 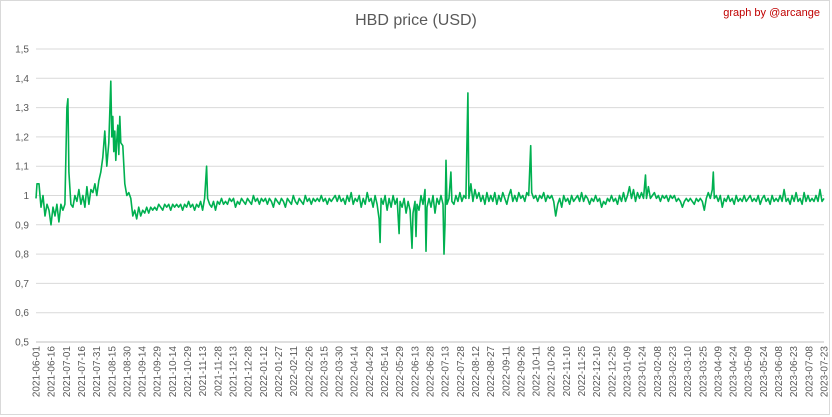 What do you see at coordinates (203, 371) in the screenshot?
I see `x-tick-label: 2021-11-13` at bounding box center [203, 371].